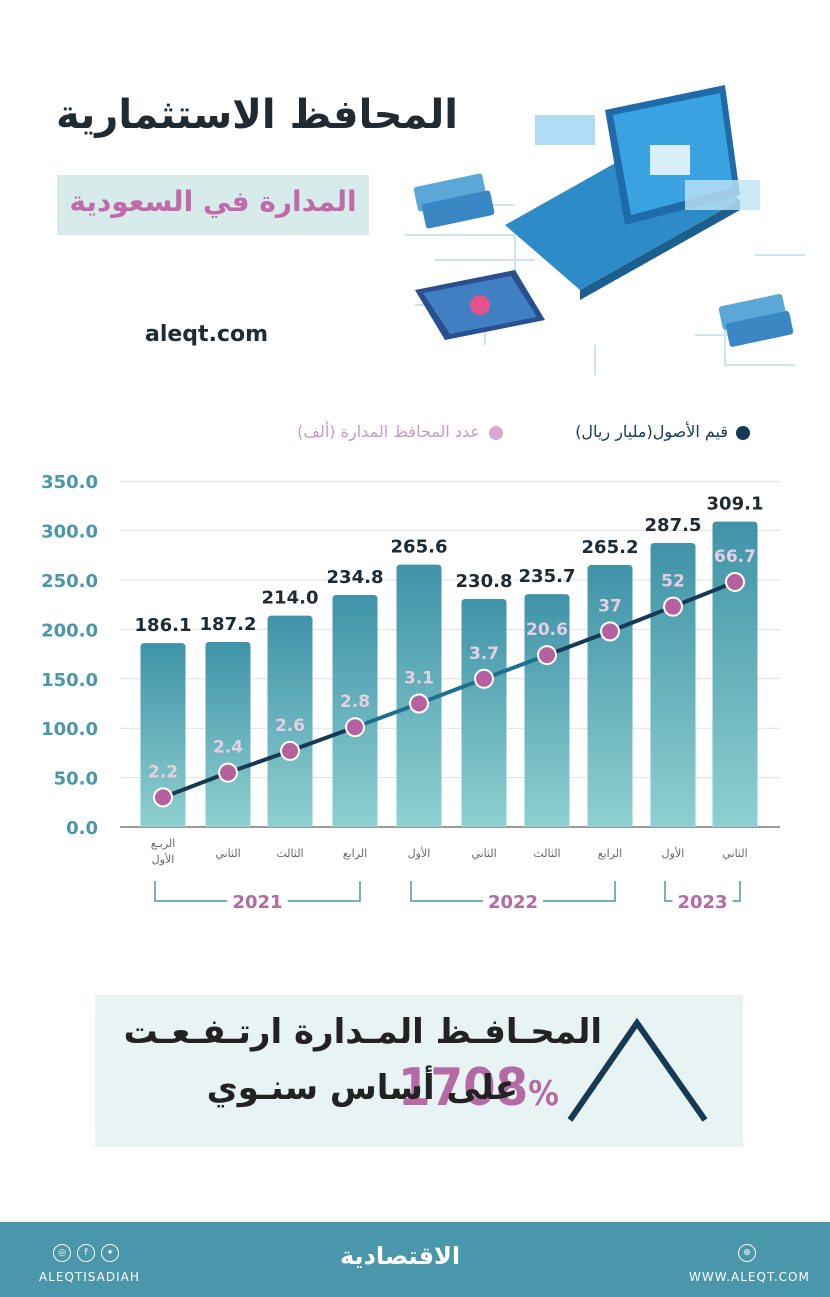  What do you see at coordinates (513, 902) in the screenshot?
I see `year-label: 2022` at bounding box center [513, 902].